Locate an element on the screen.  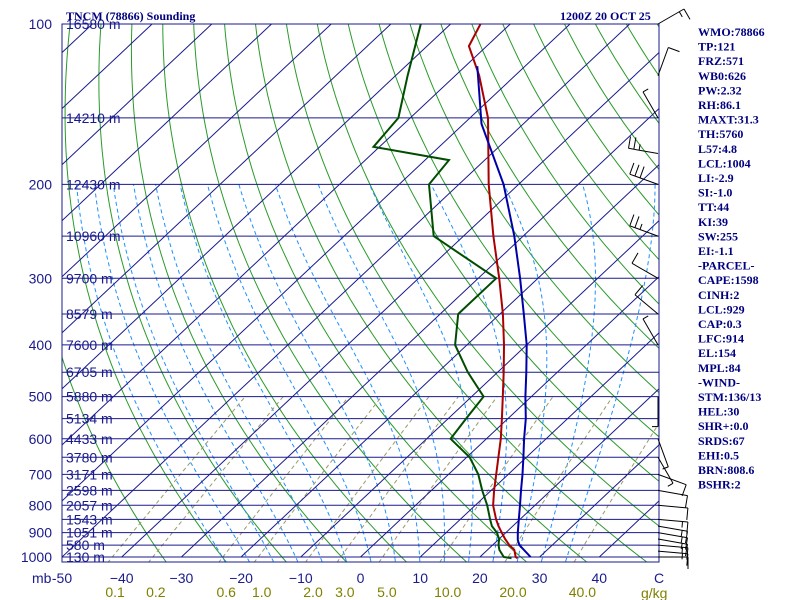
height-label: 8579 m is located at coordinates (89, 314).